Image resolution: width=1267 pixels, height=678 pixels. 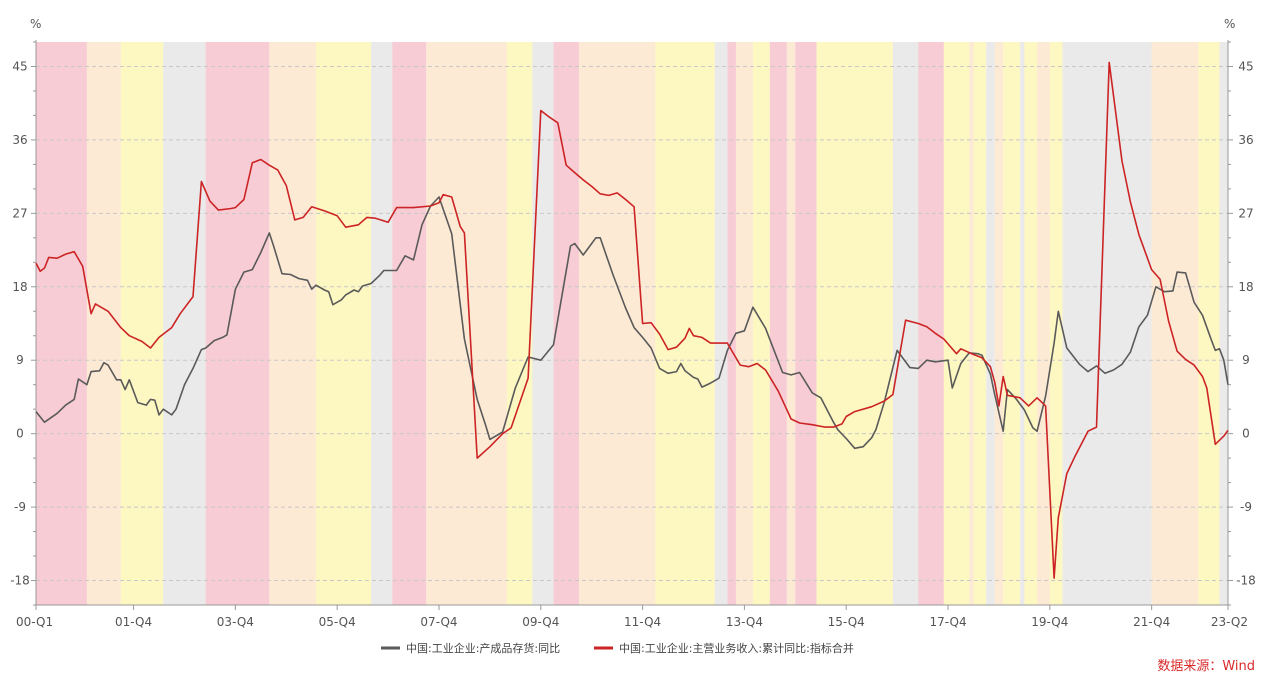 I want to click on left-unit-label: %, so click(x=35, y=24).